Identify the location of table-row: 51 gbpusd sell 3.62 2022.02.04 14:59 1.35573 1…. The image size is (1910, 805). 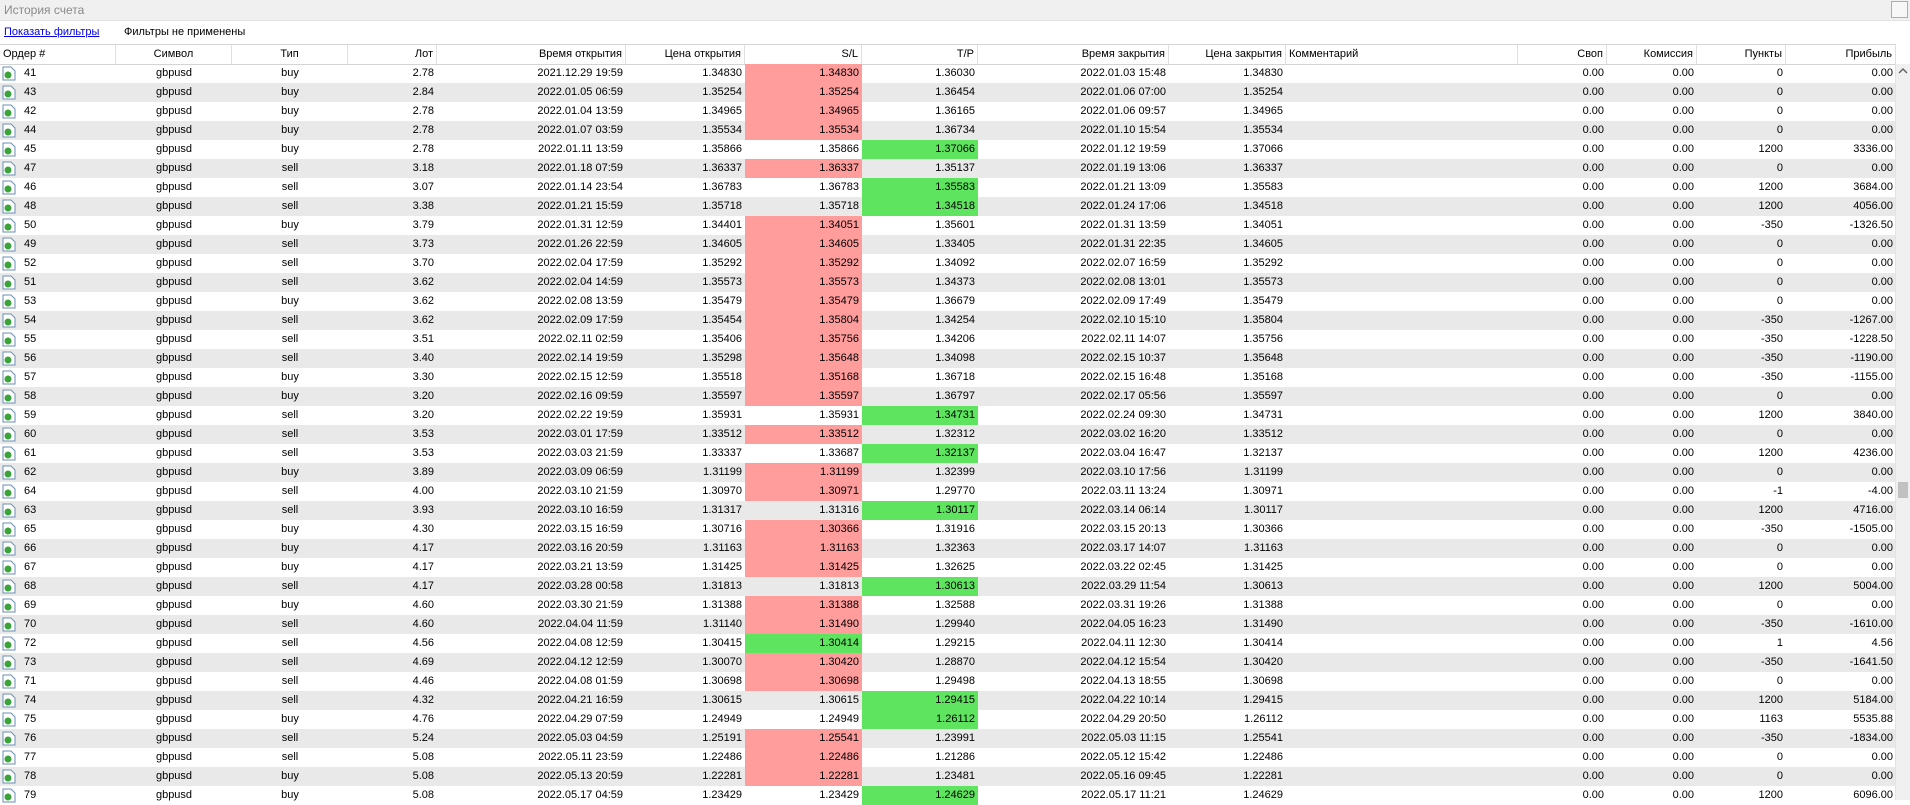
(948, 282).